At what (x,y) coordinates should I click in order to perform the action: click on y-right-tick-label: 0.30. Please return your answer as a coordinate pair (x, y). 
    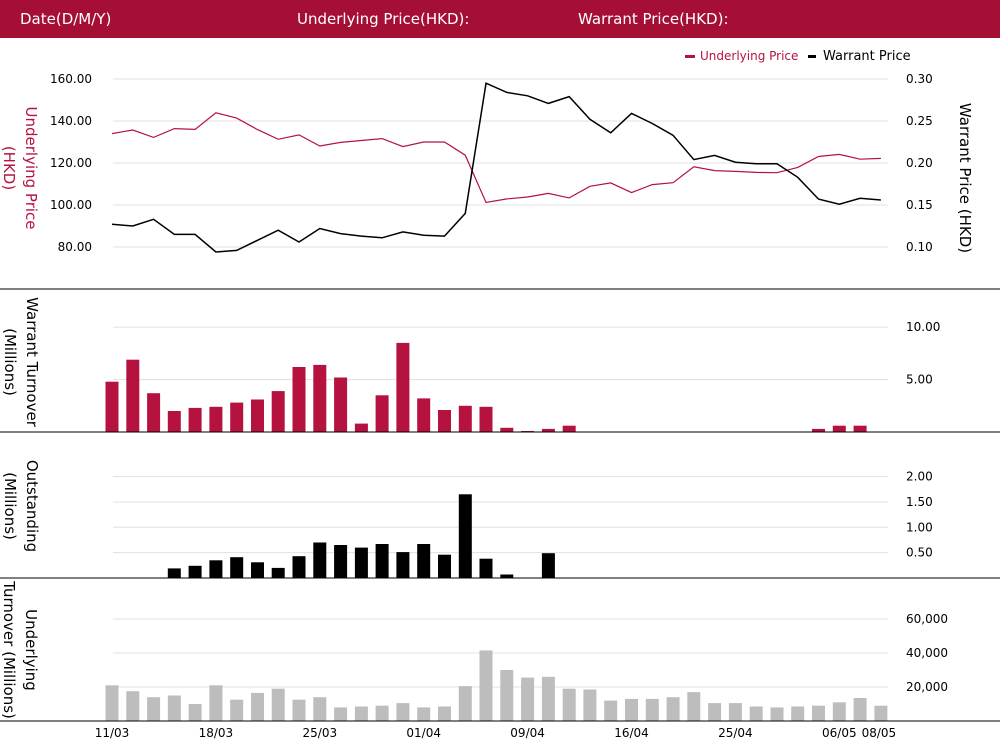
    Looking at the image, I should click on (919, 79).